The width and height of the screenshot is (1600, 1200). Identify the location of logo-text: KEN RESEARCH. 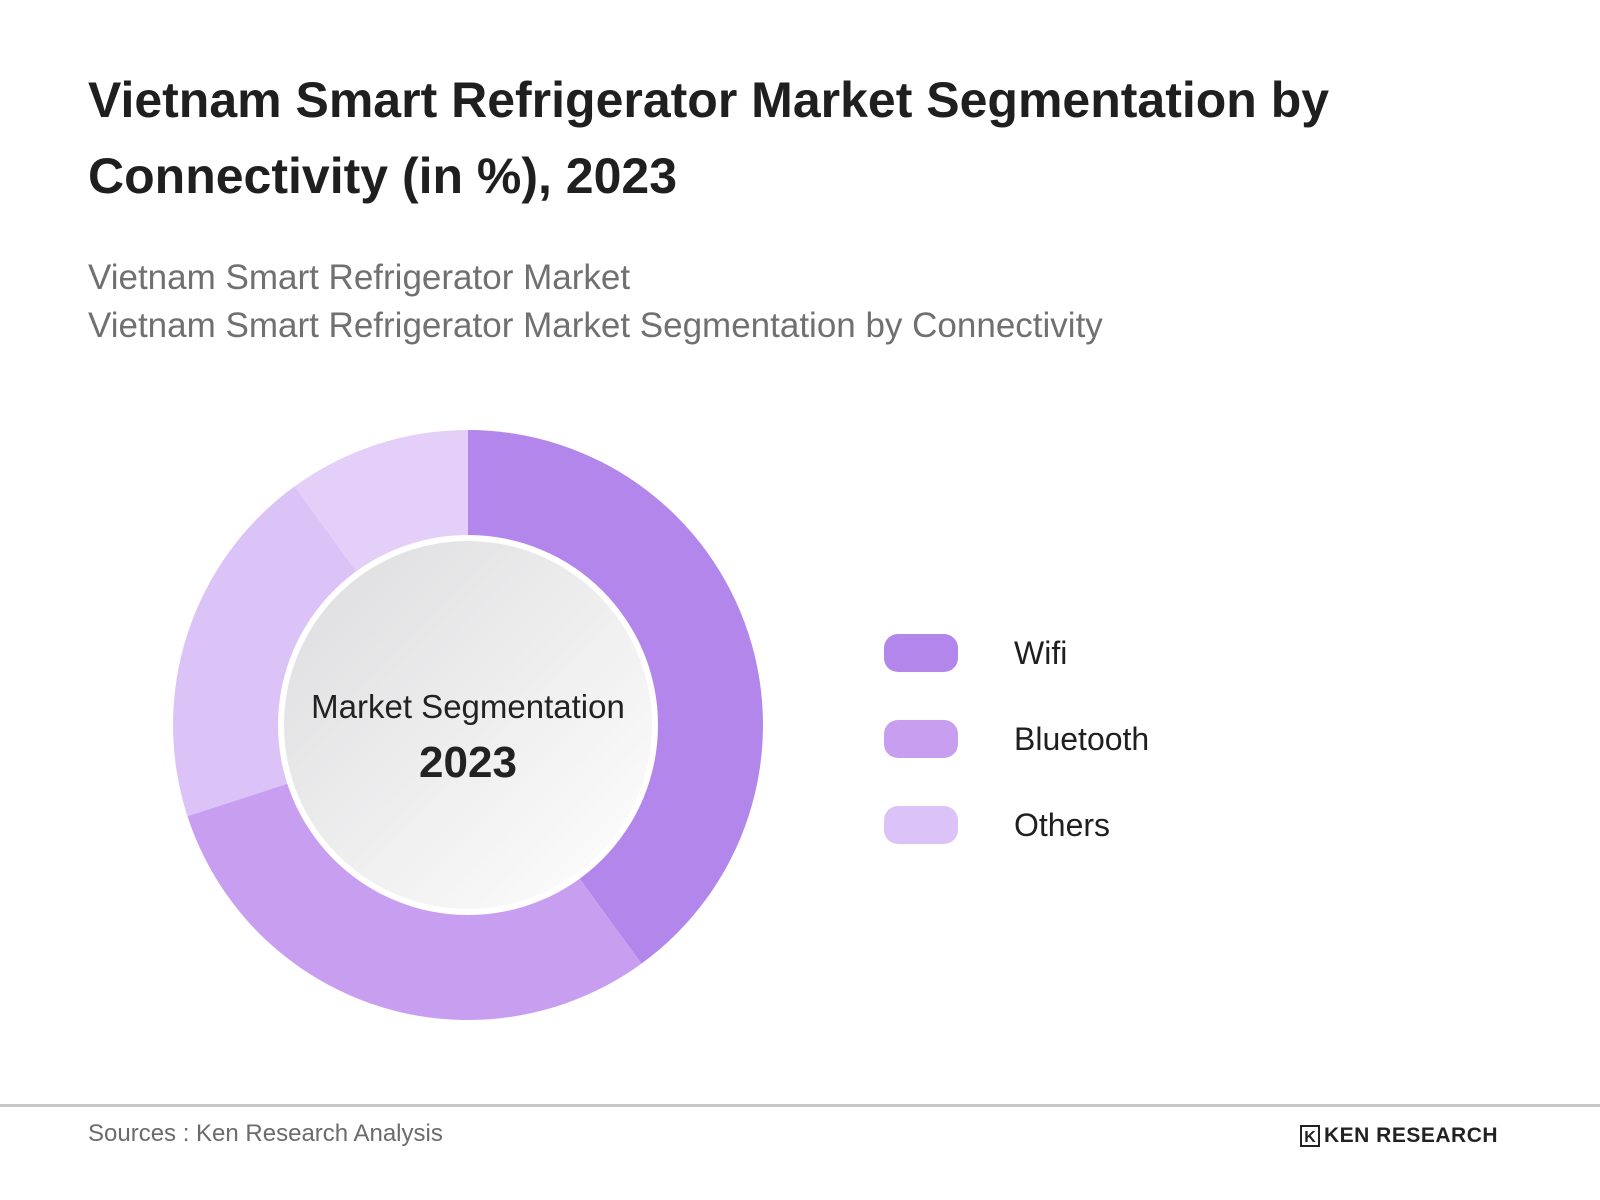
(1411, 1135).